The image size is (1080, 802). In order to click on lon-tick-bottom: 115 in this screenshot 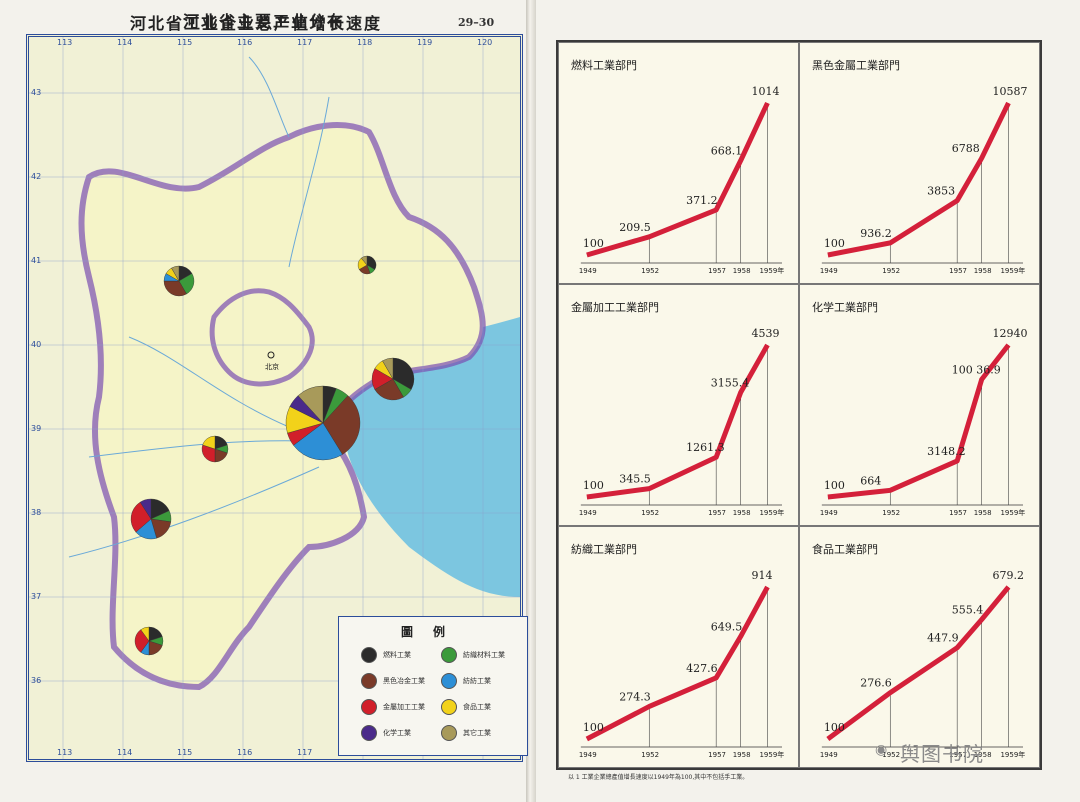, I will do `click(185, 752)`.